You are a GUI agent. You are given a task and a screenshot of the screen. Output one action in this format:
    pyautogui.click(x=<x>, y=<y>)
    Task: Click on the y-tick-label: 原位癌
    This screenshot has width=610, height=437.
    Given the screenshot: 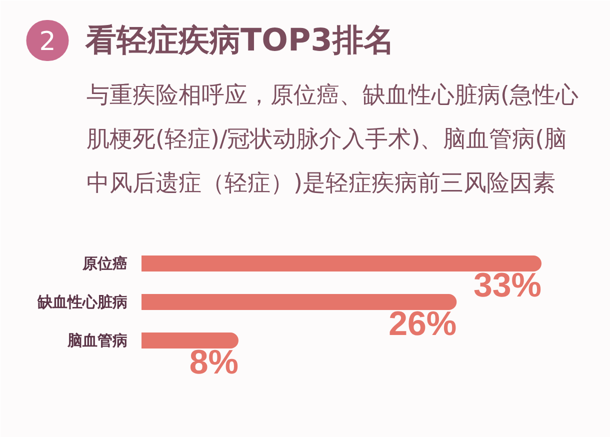 What is the action you would take?
    pyautogui.click(x=105, y=263)
    